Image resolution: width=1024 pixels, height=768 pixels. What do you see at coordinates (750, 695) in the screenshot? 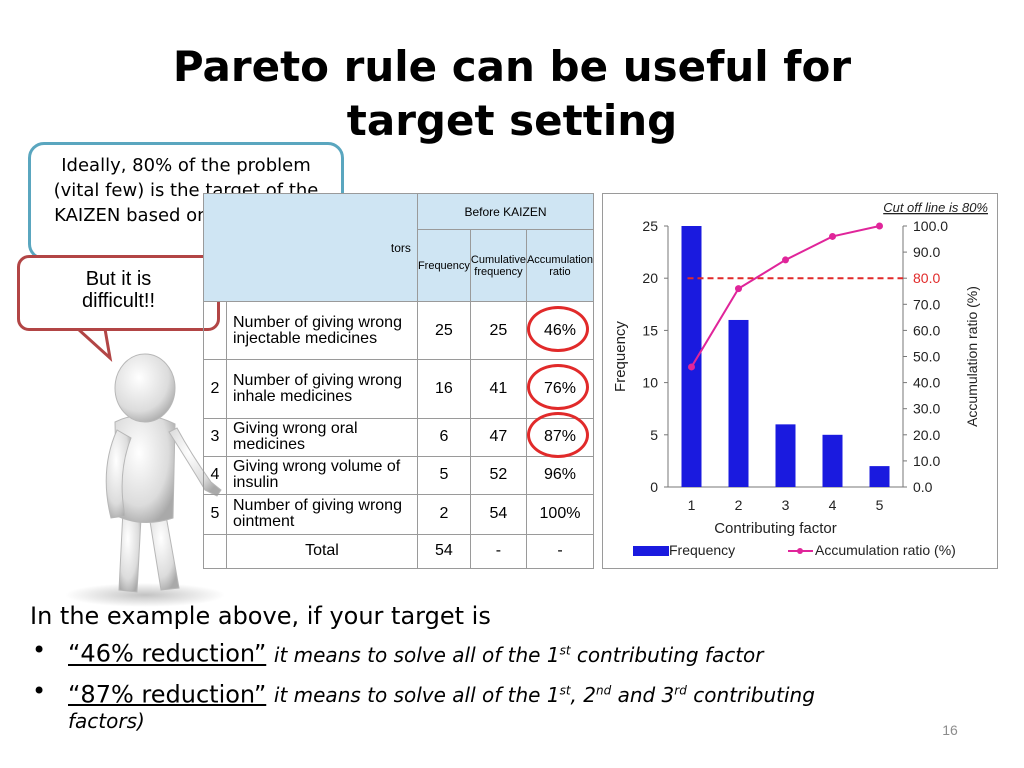
I see `description-part: contributing` at bounding box center [750, 695].